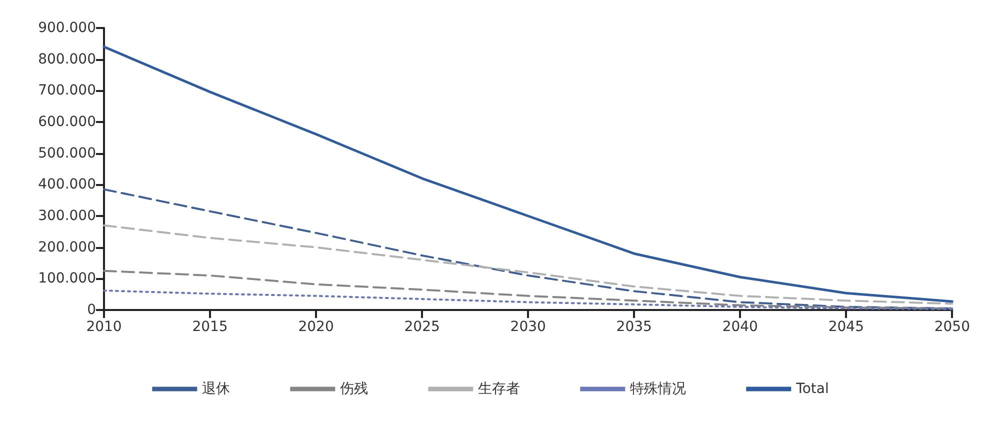  Describe the element at coordinates (67, 216) in the screenshot. I see `y-tick-label: 300.000` at that location.